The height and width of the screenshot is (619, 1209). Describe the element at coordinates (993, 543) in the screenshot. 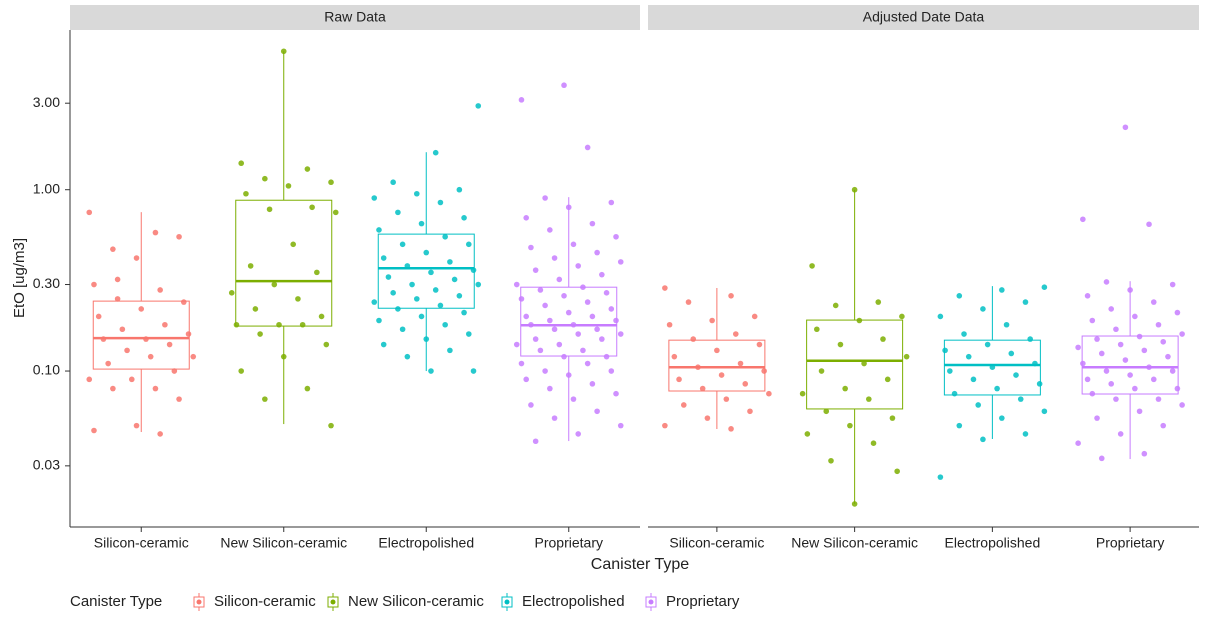

I see `x-tick-label: Electropolished` at that location.